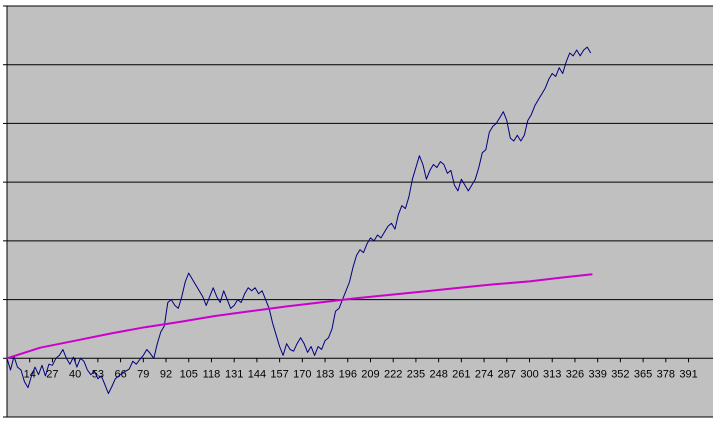 The width and height of the screenshot is (717, 425). I want to click on x-tick-label: 300, so click(529, 374).